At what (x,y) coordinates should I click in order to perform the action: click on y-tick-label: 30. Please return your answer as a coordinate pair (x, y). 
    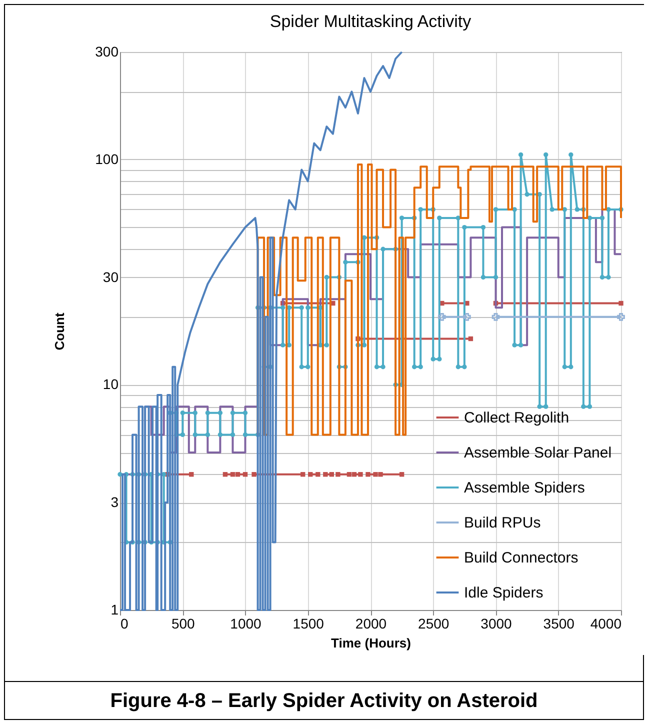
    Looking at the image, I should click on (110, 276).